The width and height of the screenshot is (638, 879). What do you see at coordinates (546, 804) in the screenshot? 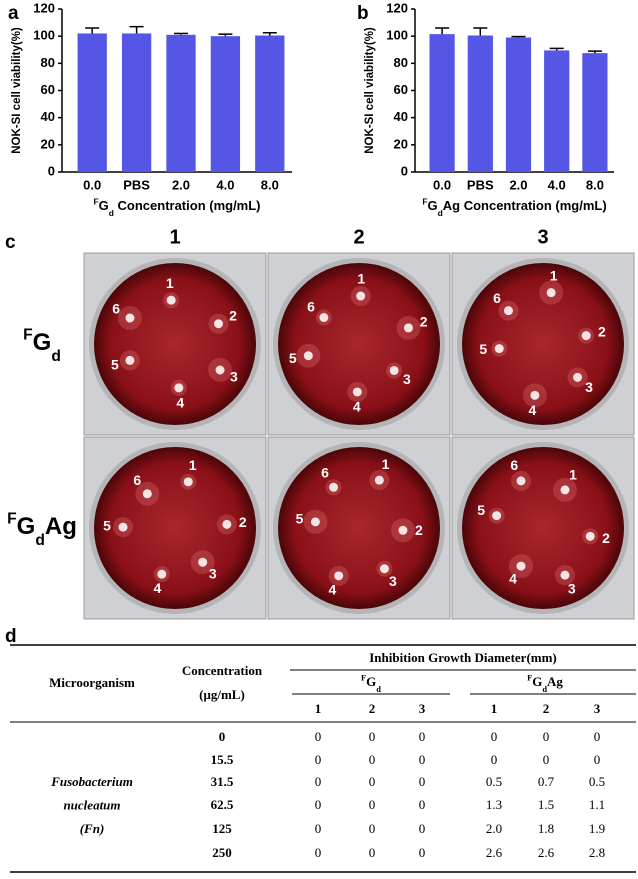
I see `cell-value: 1.5` at bounding box center [546, 804].